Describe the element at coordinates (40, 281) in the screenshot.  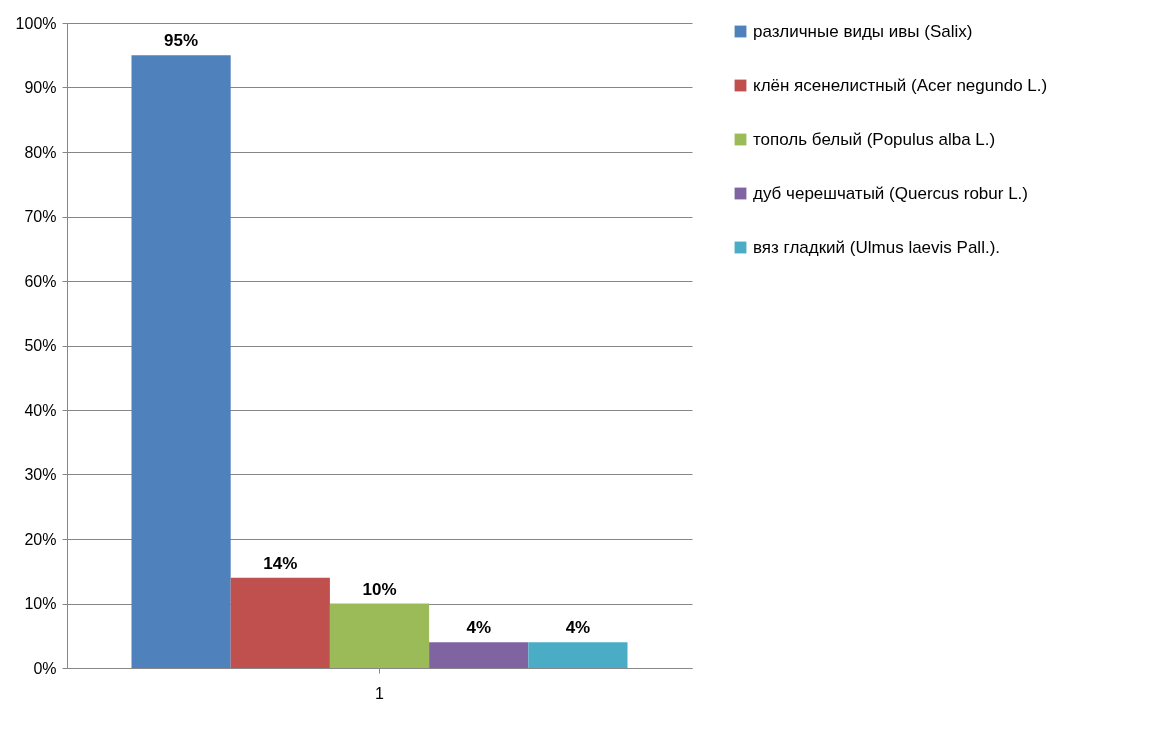
I see `y-tick-label: 60%` at that location.